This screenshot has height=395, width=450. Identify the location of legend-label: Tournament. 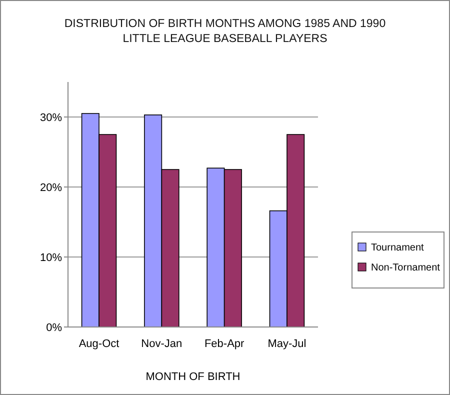
(397, 248).